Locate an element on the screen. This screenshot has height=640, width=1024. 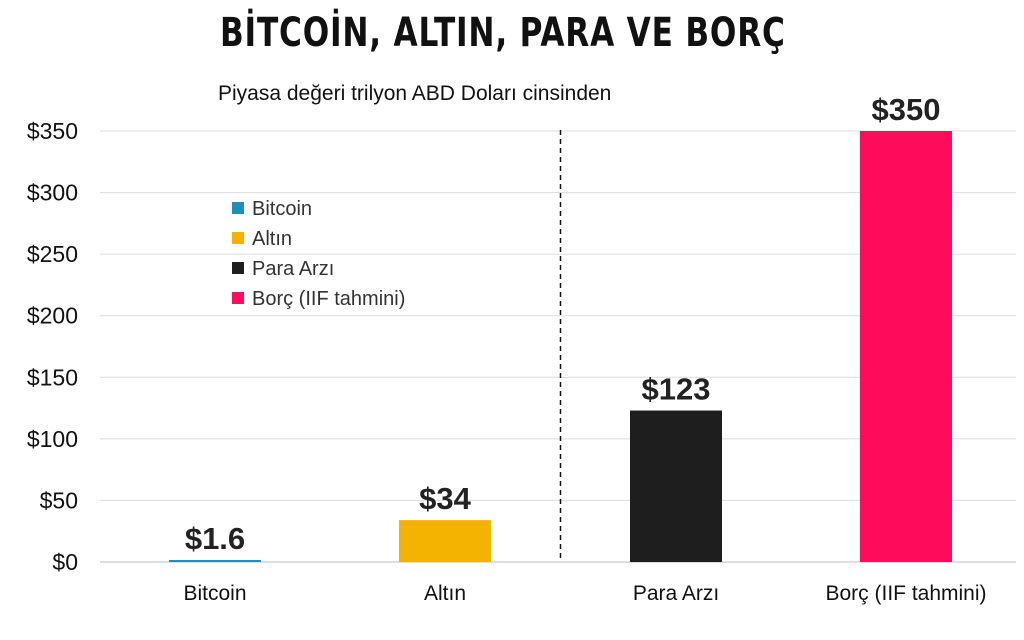
legend-entry: Borç (IIF tahmini) is located at coordinates (328, 299).